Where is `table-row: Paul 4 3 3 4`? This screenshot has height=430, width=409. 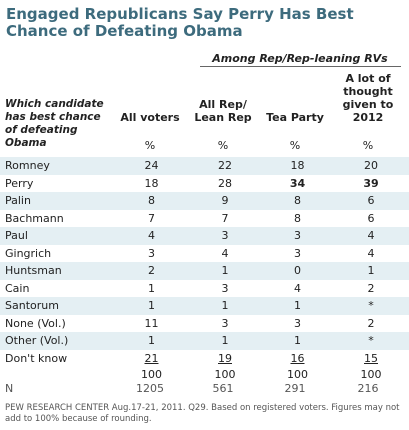
table-row: Paul 4 3 3 4 is located at coordinates (204, 236).